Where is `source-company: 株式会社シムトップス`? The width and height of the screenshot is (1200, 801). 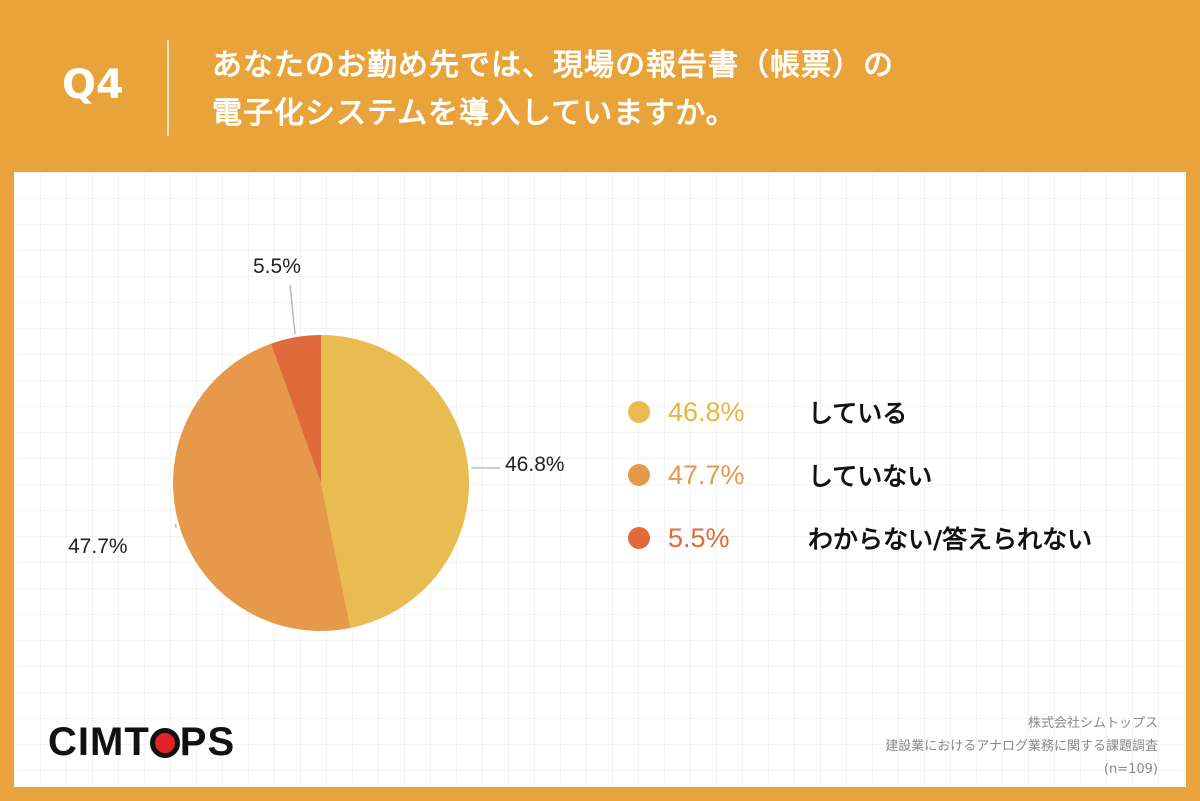 source-company: 株式会社シムトップス is located at coordinates (1092, 723).